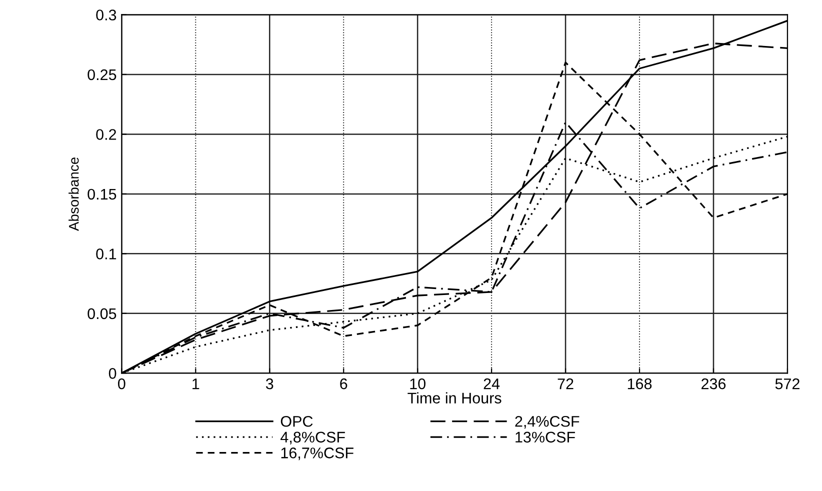 This screenshot has height=491, width=822. I want to click on x-tick-label: 24, so click(492, 384).